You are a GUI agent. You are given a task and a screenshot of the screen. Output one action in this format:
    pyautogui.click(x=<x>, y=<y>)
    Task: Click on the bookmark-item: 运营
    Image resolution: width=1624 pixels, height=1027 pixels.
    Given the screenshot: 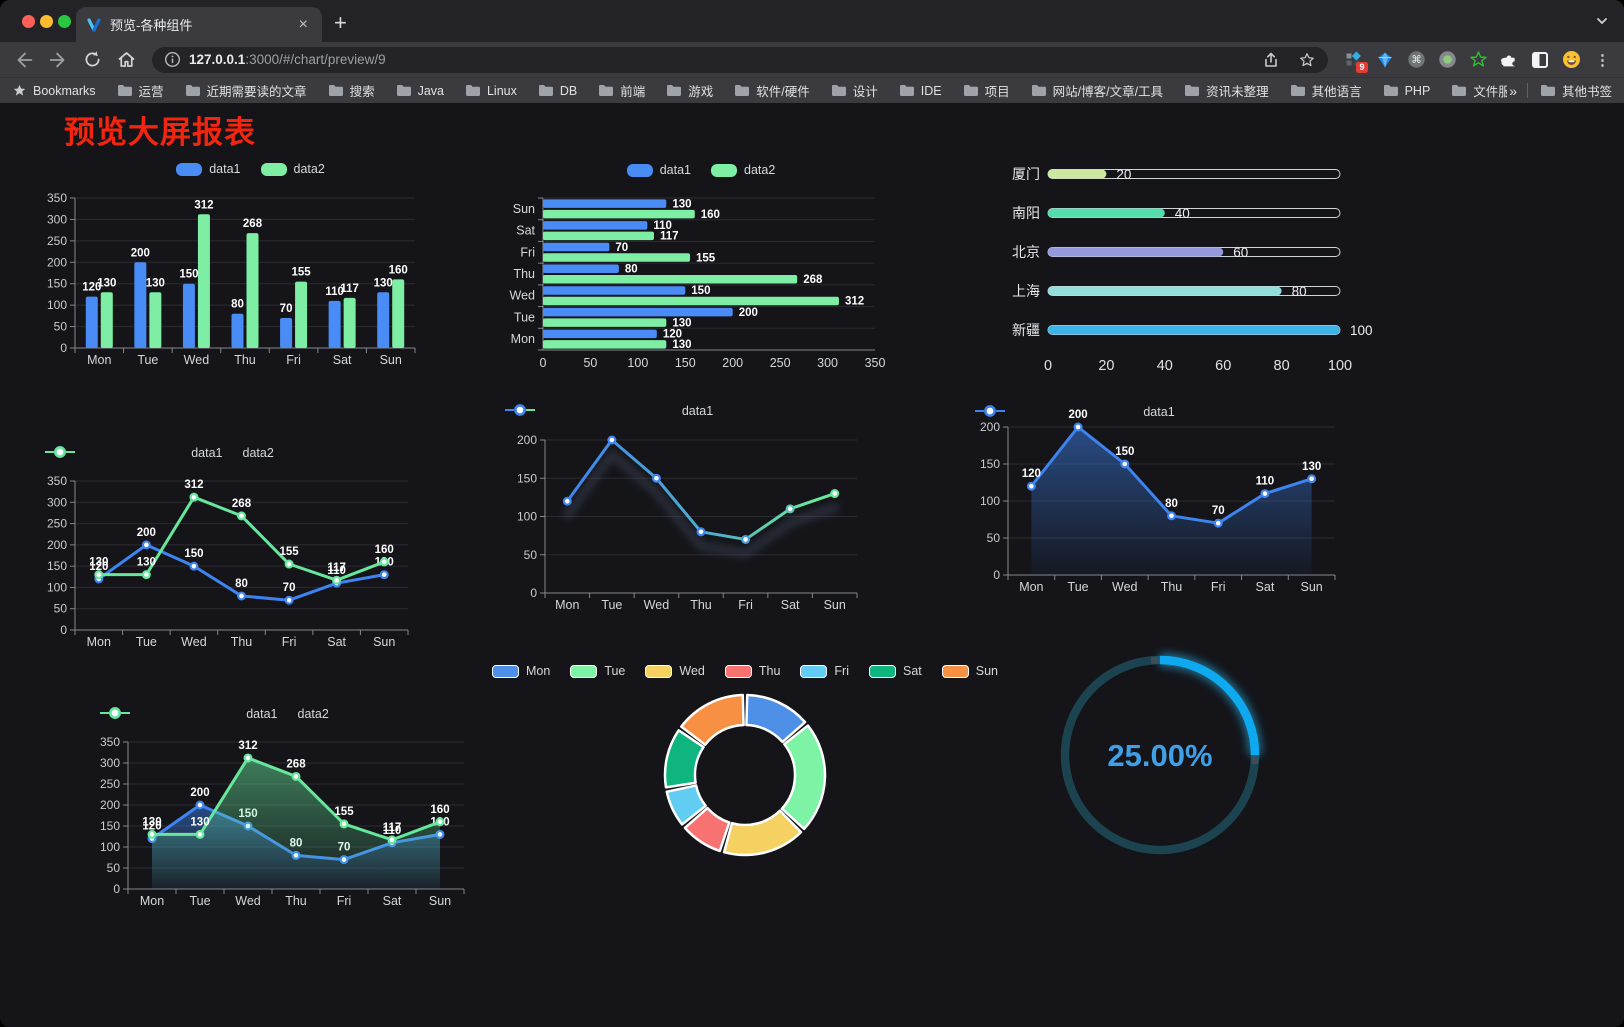 What is the action you would take?
    pyautogui.click(x=140, y=90)
    